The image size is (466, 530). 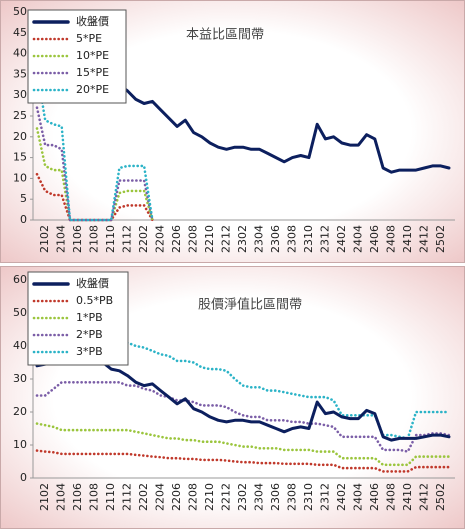 What do you see at coordinates (92, 55) in the screenshot?
I see `legend-label: 10*PE` at bounding box center [92, 55].